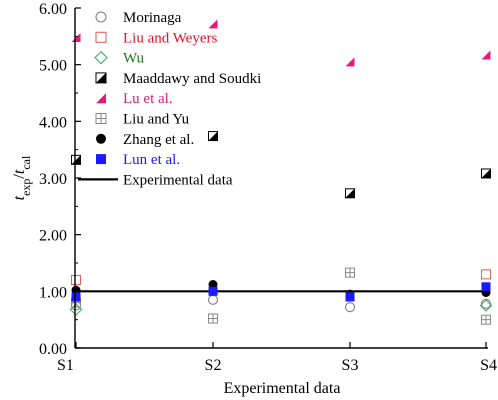 Image resolution: width=498 pixels, height=400 pixels. I want to click on y-label-slash: /, so click(19, 176).